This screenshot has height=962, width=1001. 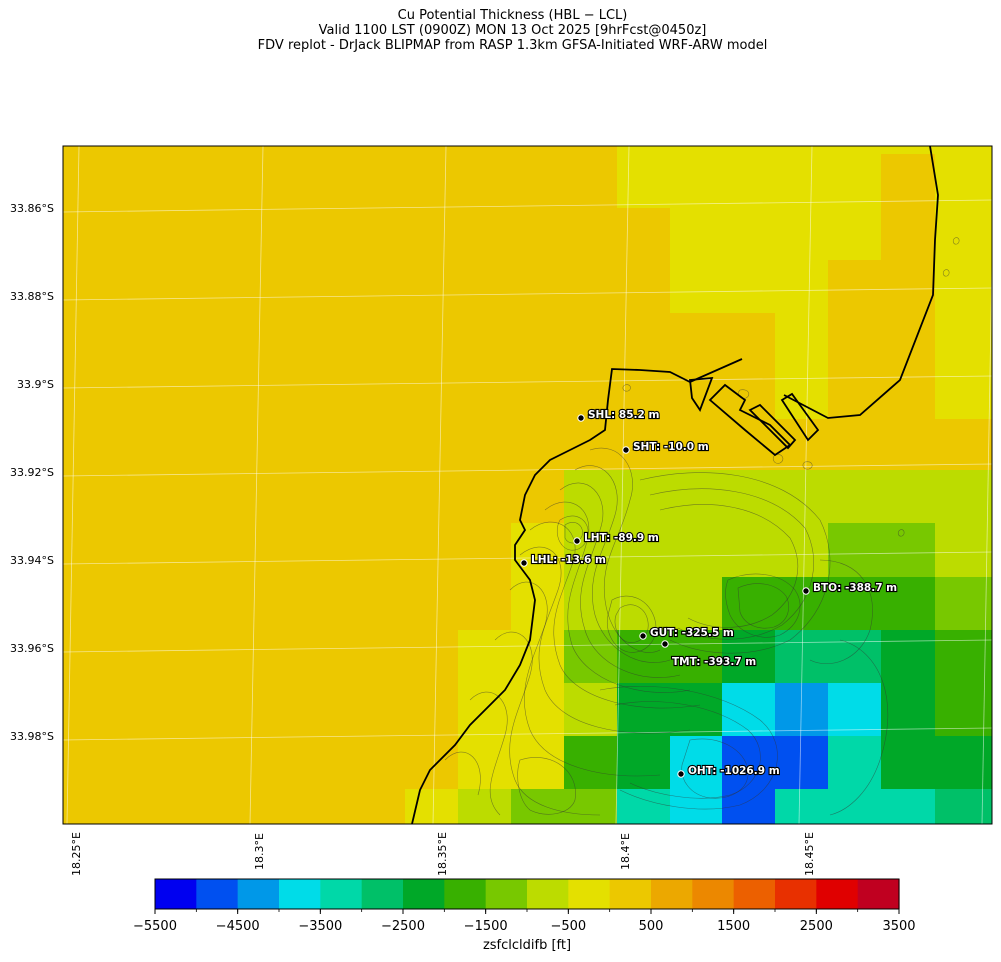 What do you see at coordinates (809, 854) in the screenshot?
I see `lon-label: 18.45°E` at bounding box center [809, 854].